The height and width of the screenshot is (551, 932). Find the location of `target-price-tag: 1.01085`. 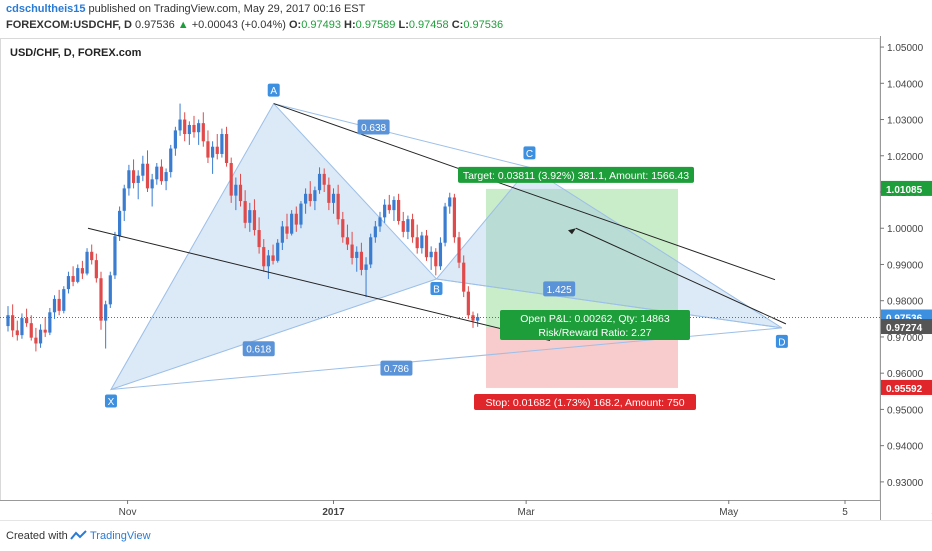

target-price-tag: 1.01085 is located at coordinates (904, 190).